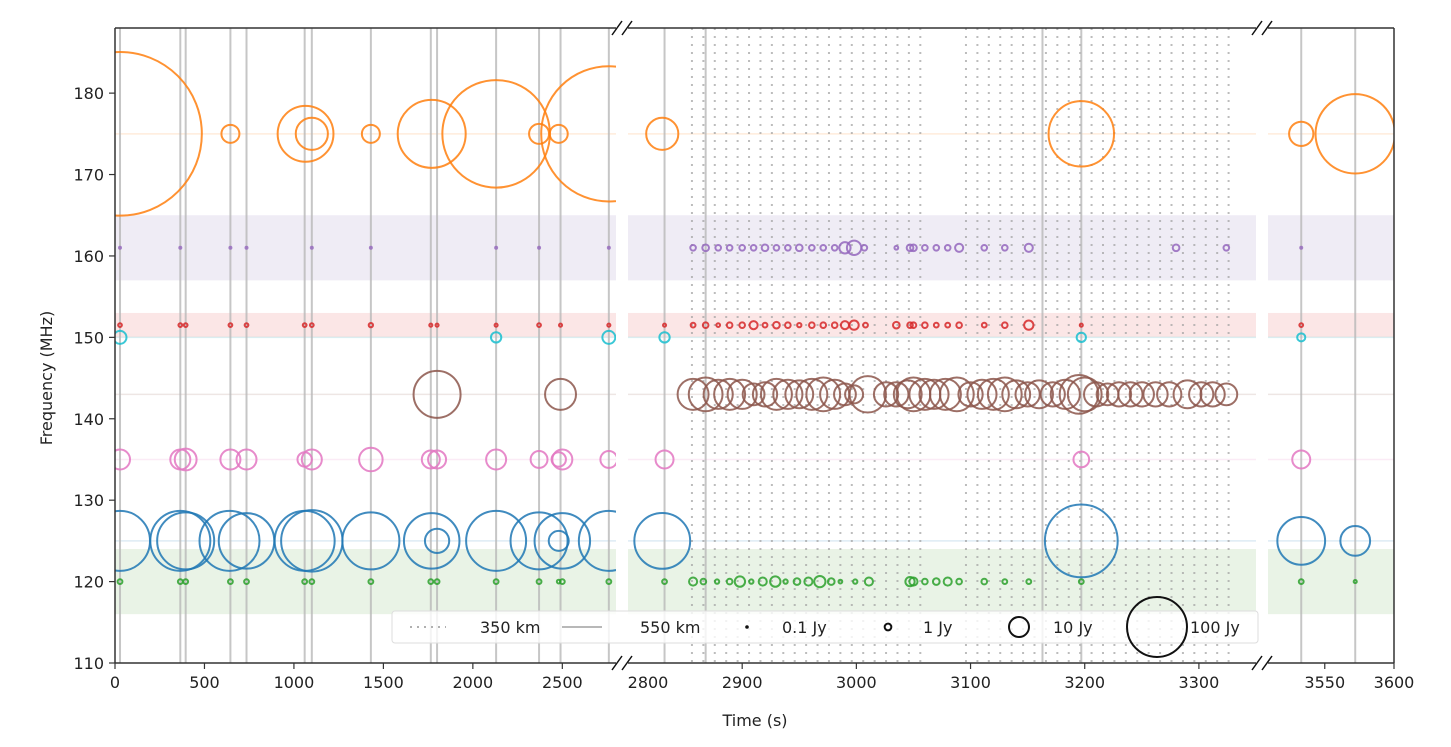  What do you see at coordinates (1331, 325) in the screenshot?
I see `red-band` at bounding box center [1331, 325].